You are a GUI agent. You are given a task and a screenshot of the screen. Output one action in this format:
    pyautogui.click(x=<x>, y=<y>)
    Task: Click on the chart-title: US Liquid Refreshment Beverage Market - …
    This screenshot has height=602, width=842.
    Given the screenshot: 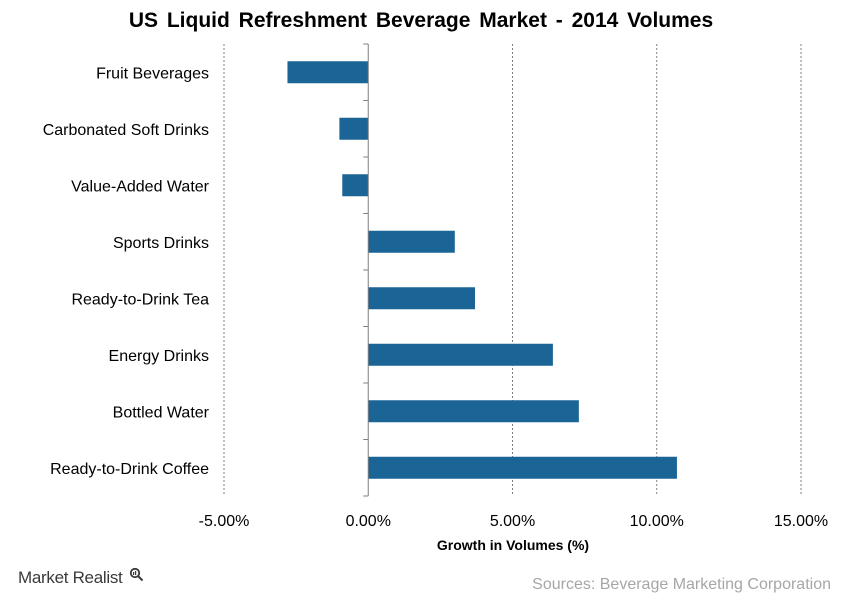 What is the action you would take?
    pyautogui.click(x=421, y=20)
    